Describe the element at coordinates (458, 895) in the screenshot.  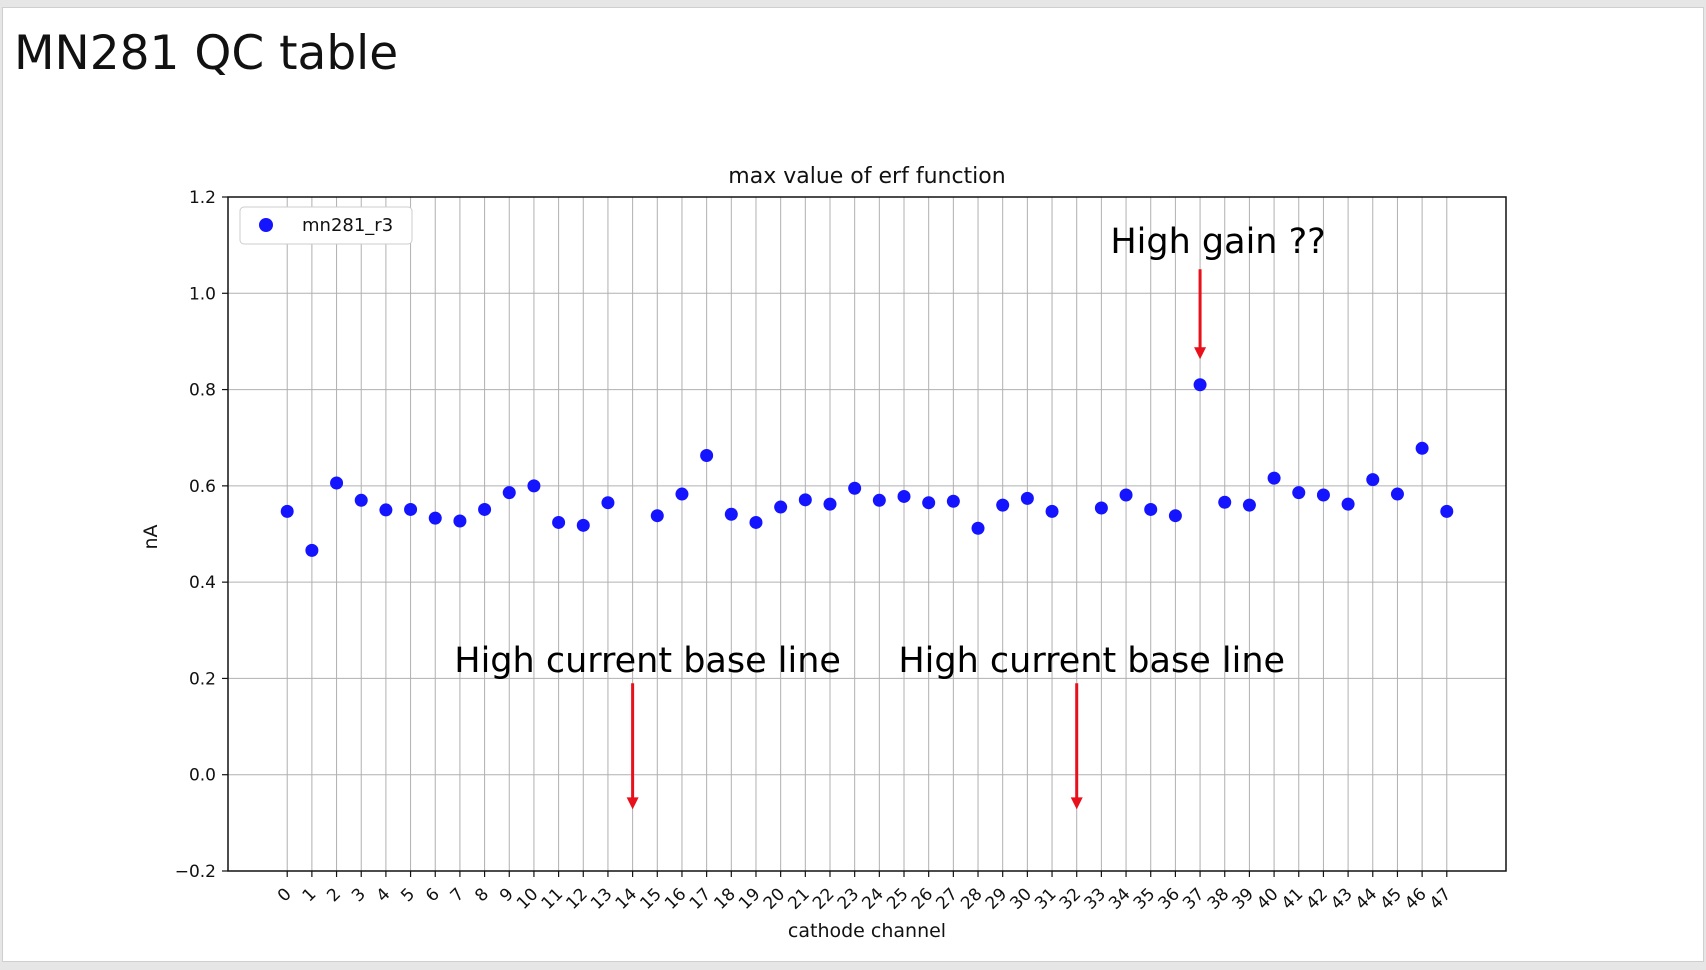
I see `x-tick-label: 7` at that location.